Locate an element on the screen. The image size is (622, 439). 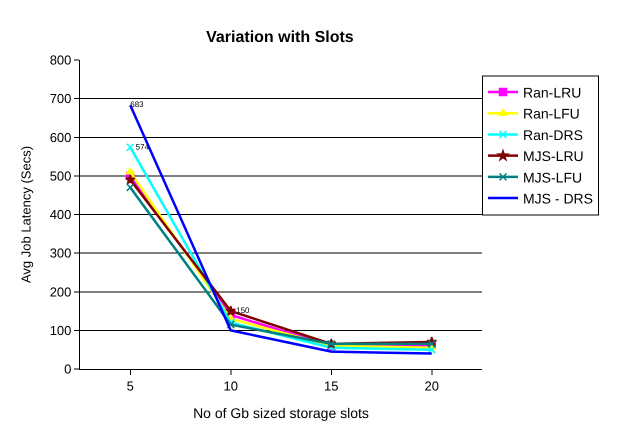
legend-label: Ran-LRU is located at coordinates (552, 92).